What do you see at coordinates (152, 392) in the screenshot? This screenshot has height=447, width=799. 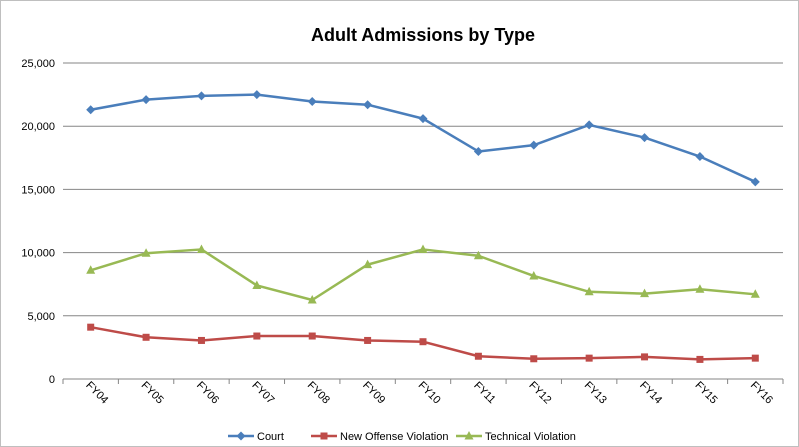 I see `x-tick-label: FY05` at bounding box center [152, 392].